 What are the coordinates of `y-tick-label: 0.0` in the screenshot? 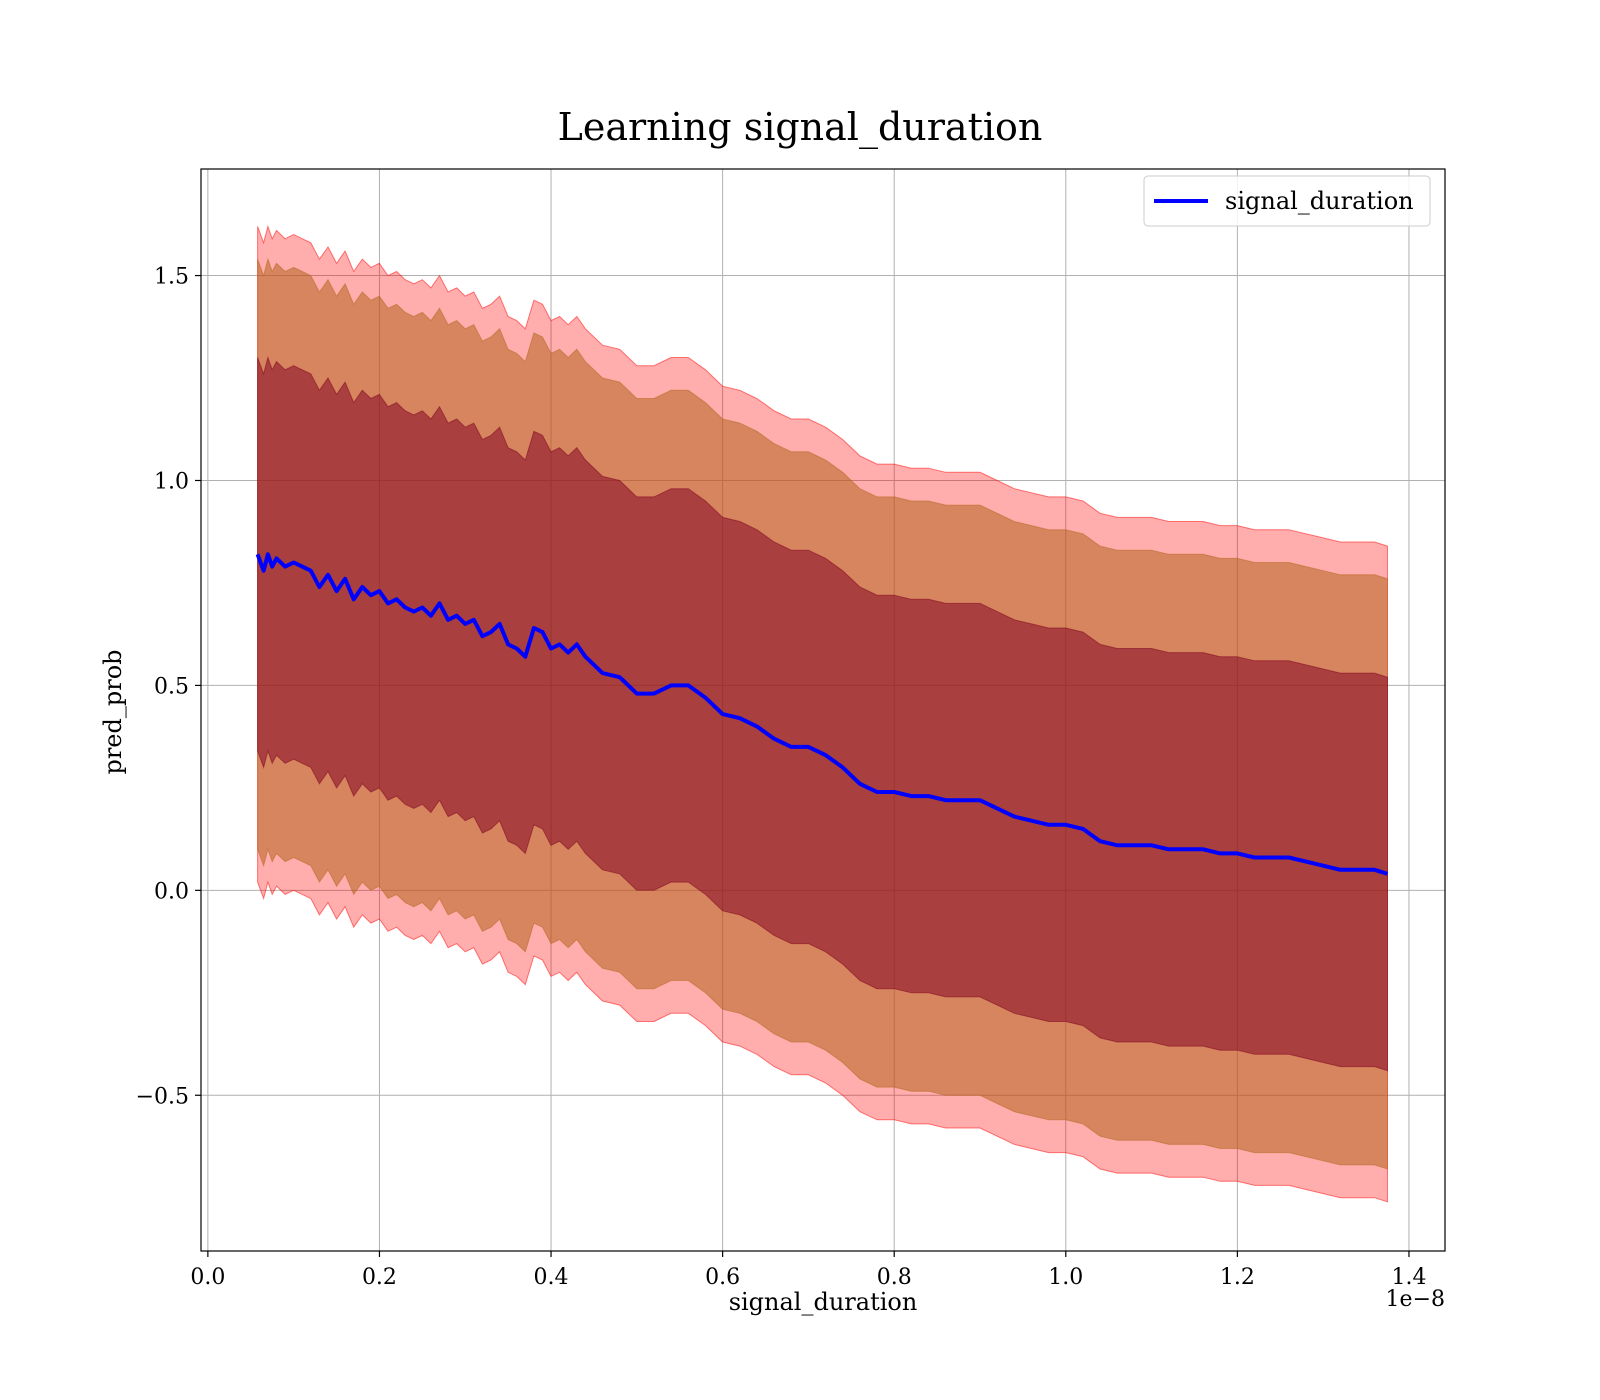 It's located at (171, 891).